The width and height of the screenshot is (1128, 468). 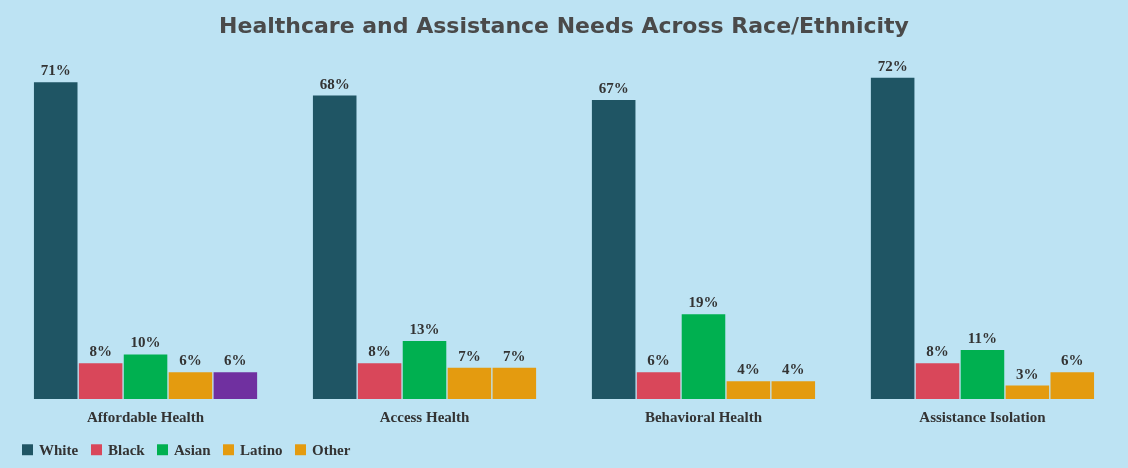 I want to click on data-label: 3%, so click(x=1027, y=373).